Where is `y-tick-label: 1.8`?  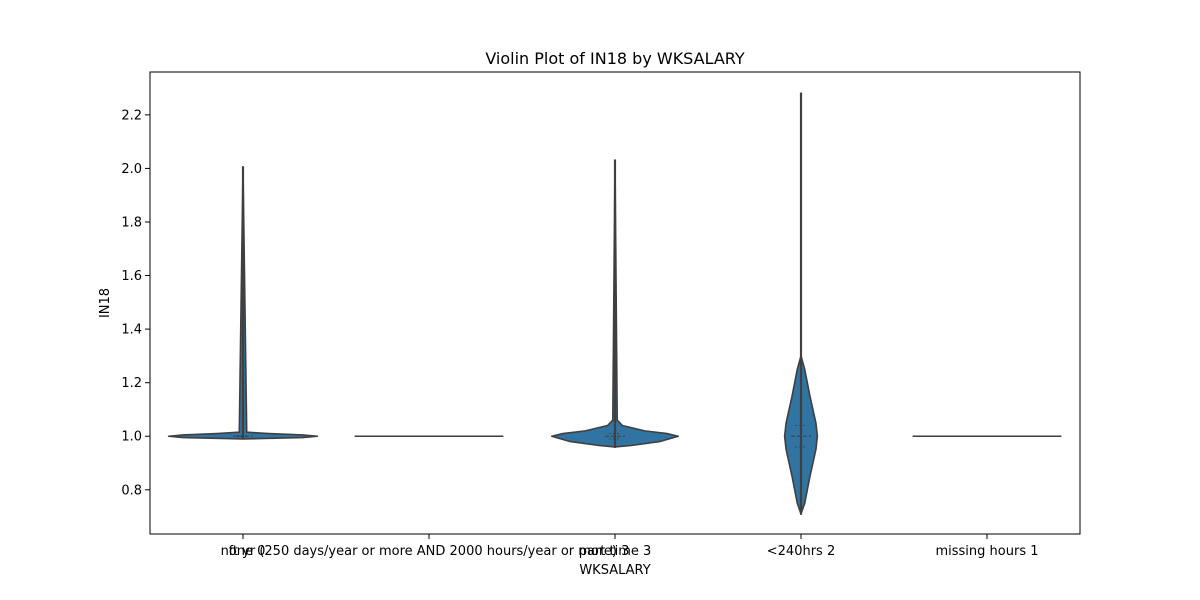 y-tick-label: 1.8 is located at coordinates (131, 222).